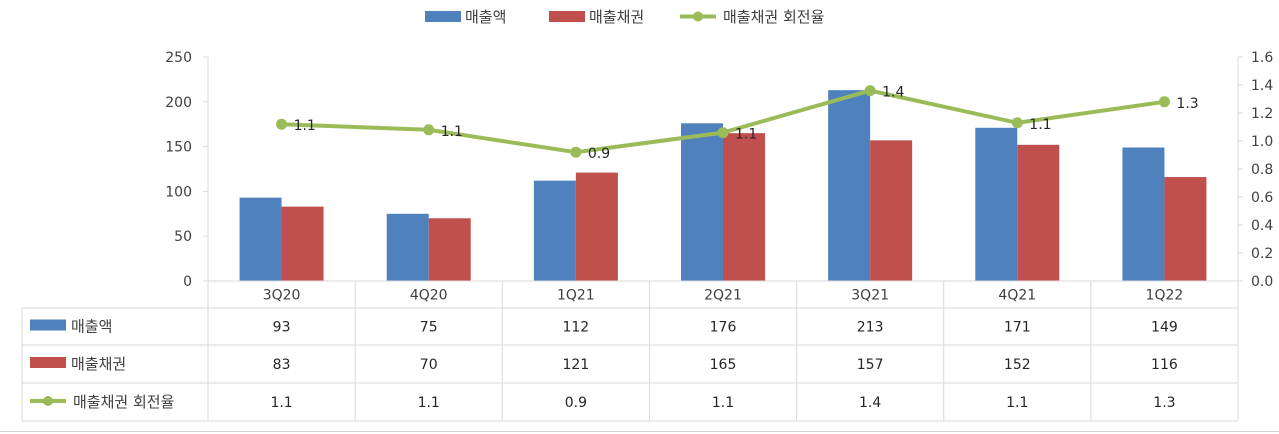 This screenshot has width=1279, height=434. I want to click on y-left-tick-label: 250, so click(178, 58).